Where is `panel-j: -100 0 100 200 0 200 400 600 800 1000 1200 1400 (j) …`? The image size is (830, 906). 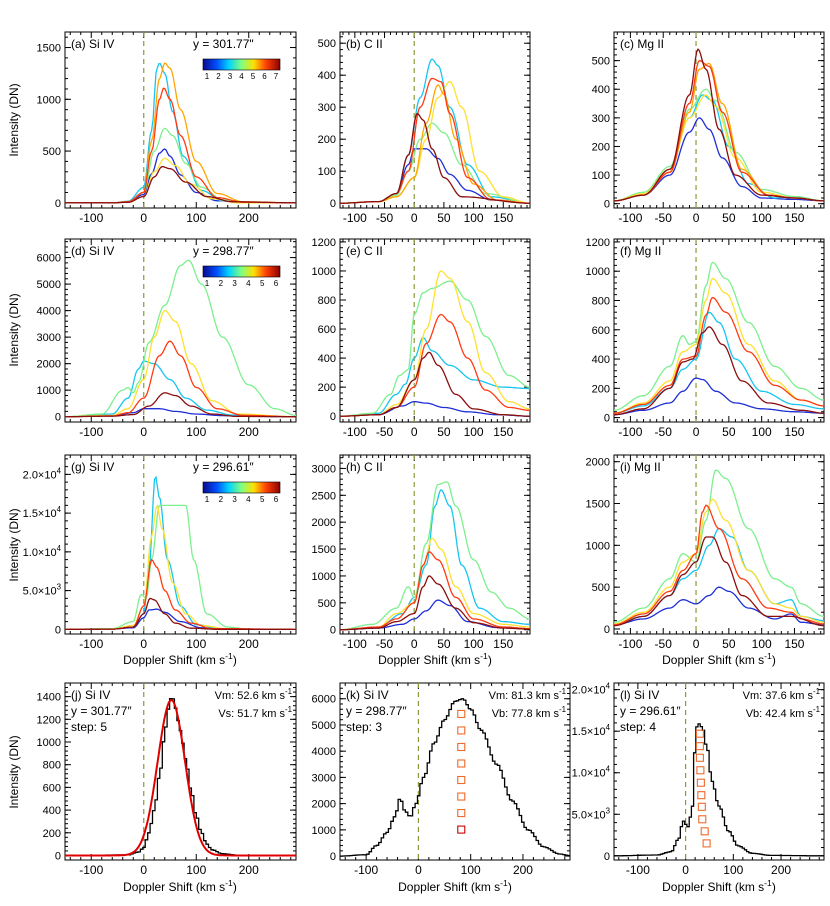
panel-j: -100 0 100 200 0 200 400 600 800 1000 1200 1400 (j) … is located at coordinates (167, 779).